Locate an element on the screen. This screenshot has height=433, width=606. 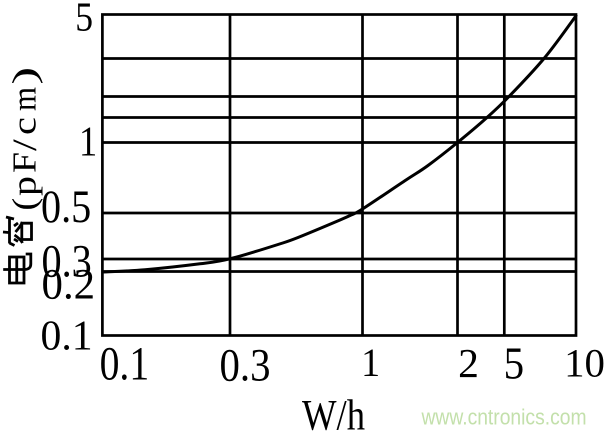
svg-text: c is located at coordinates (25, 126).